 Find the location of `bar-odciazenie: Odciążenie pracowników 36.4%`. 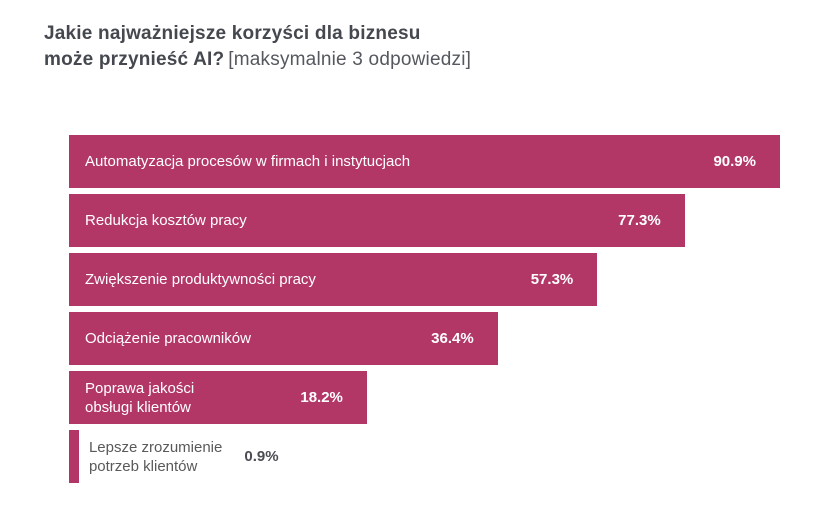

bar-odciazenie: Odciążenie pracowników 36.4% is located at coordinates (283, 338).